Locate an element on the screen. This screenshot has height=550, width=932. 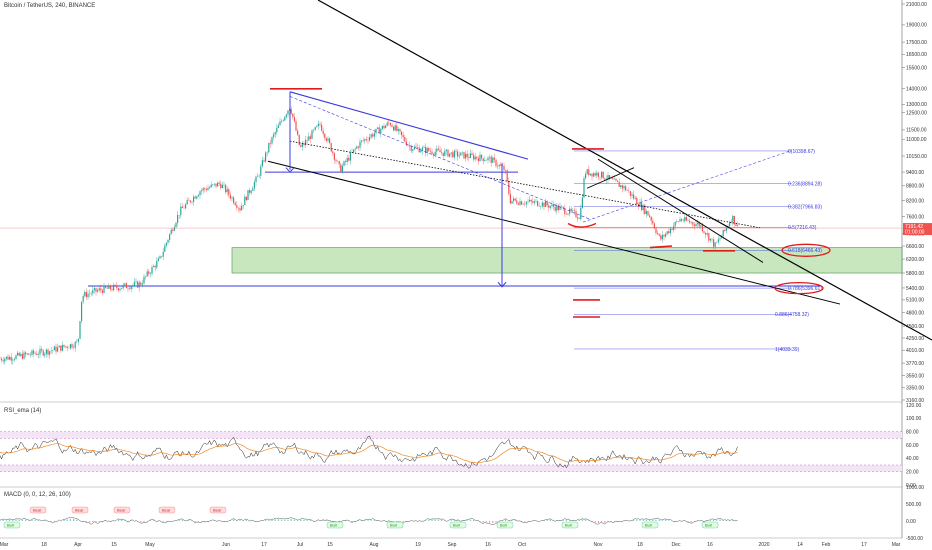
fib-786-circle is located at coordinates (799, 288).